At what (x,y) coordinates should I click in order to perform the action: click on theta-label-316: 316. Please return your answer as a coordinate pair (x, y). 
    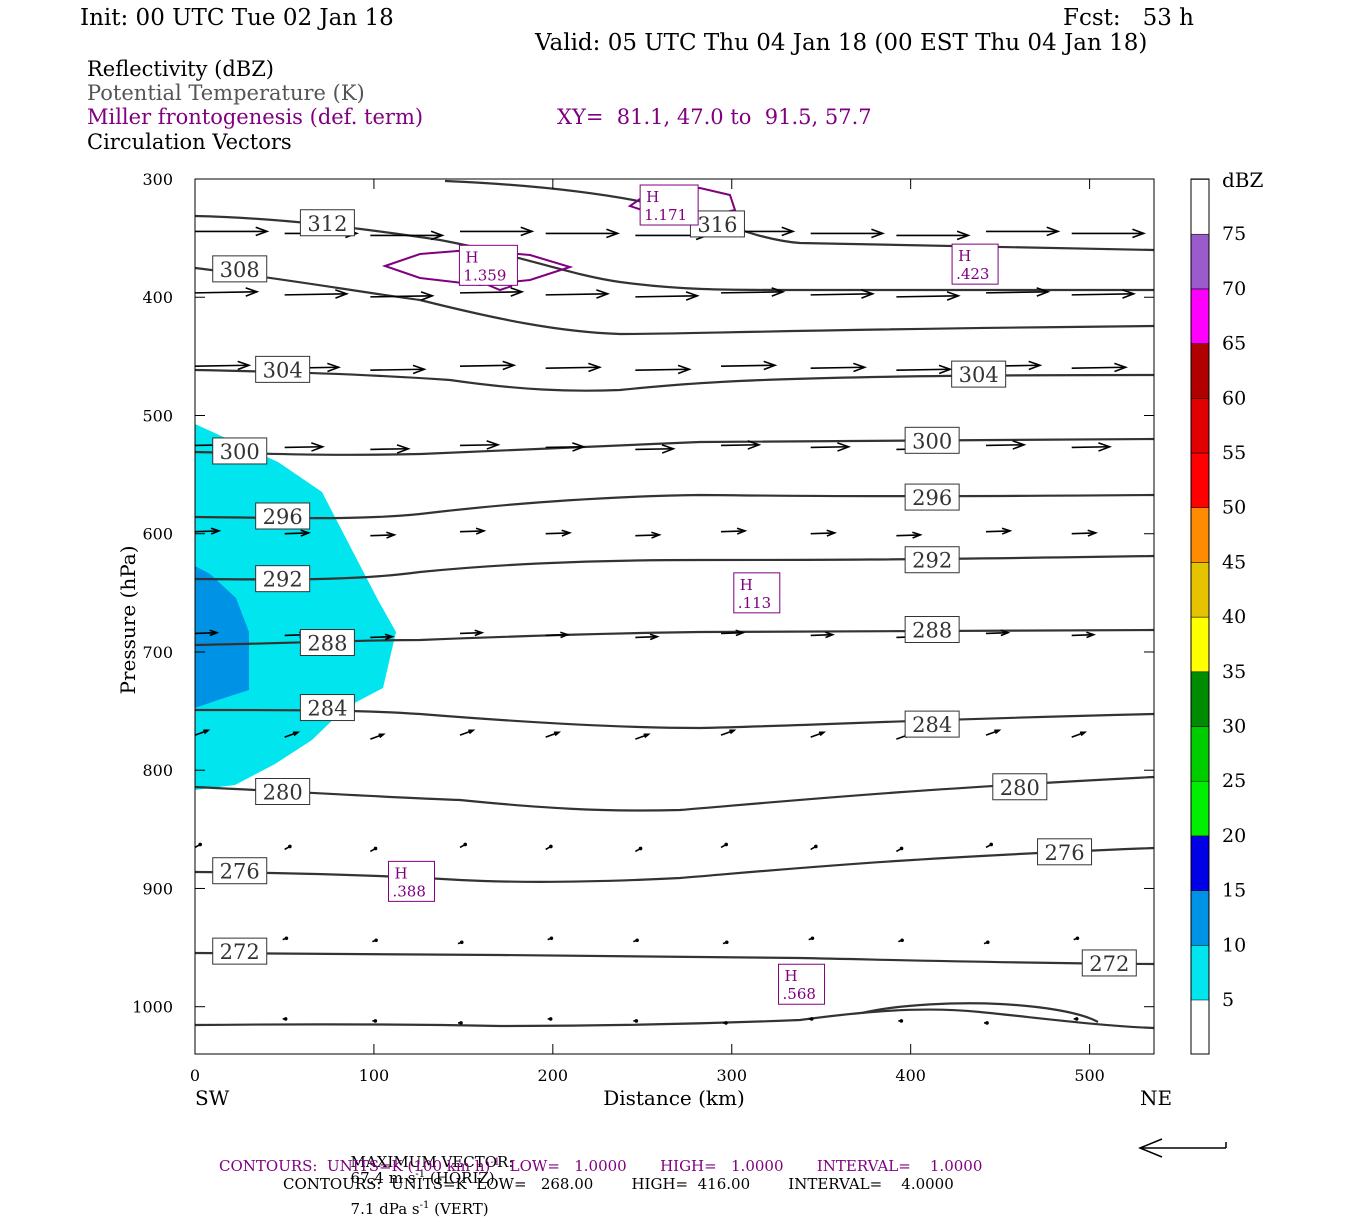
    Looking at the image, I should click on (717, 224).